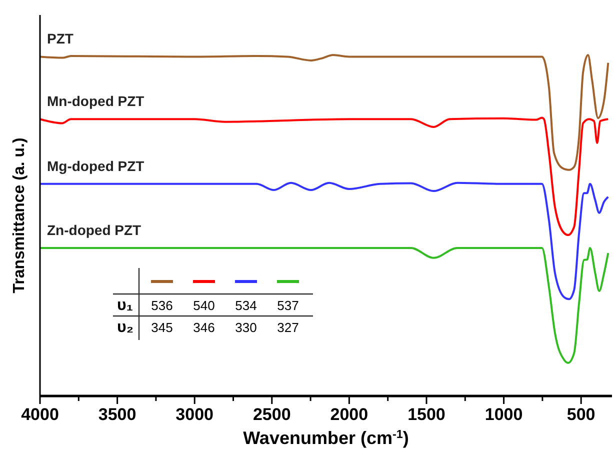 This screenshot has height=451, width=614. Describe the element at coordinates (271, 414) in the screenshot. I see `x-tick-label: 2500` at that location.